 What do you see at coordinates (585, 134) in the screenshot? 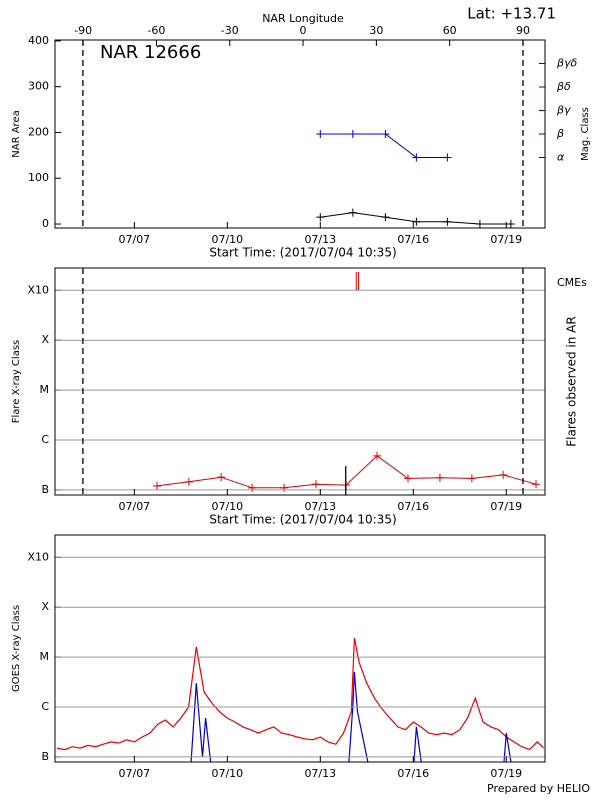
I see `y2-axis-label: Mag. Class` at bounding box center [585, 134].